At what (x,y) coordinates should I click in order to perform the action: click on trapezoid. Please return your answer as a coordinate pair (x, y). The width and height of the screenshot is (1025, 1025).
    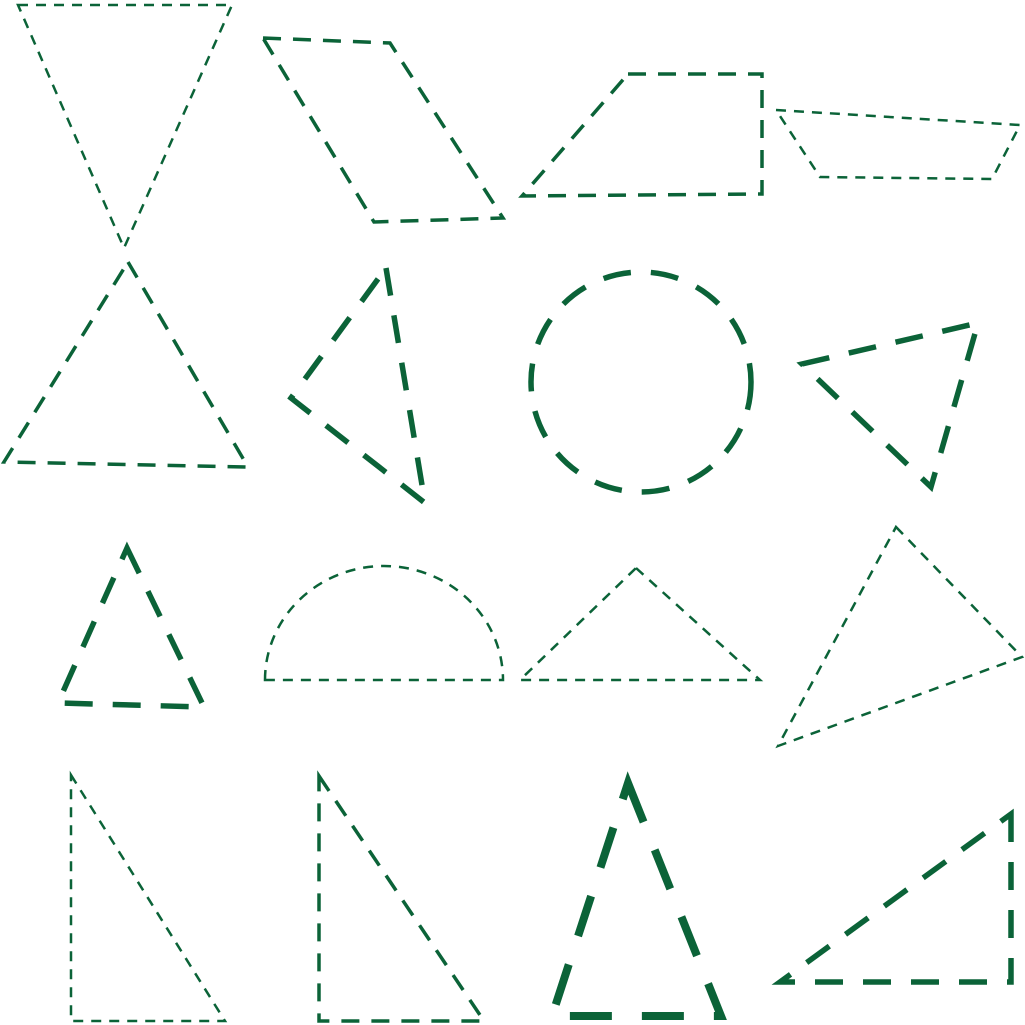
    Looking at the image, I should click on (641, 135).